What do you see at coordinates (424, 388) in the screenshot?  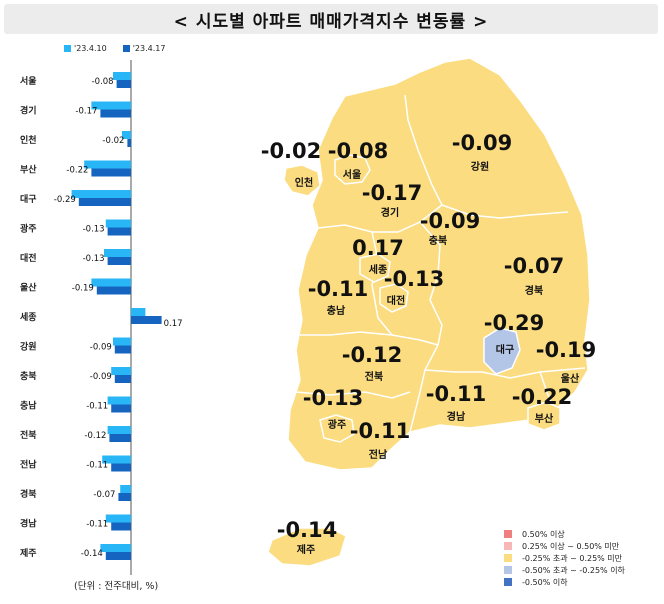 I see `map-border-jeon-gyeong` at bounding box center [424, 388].